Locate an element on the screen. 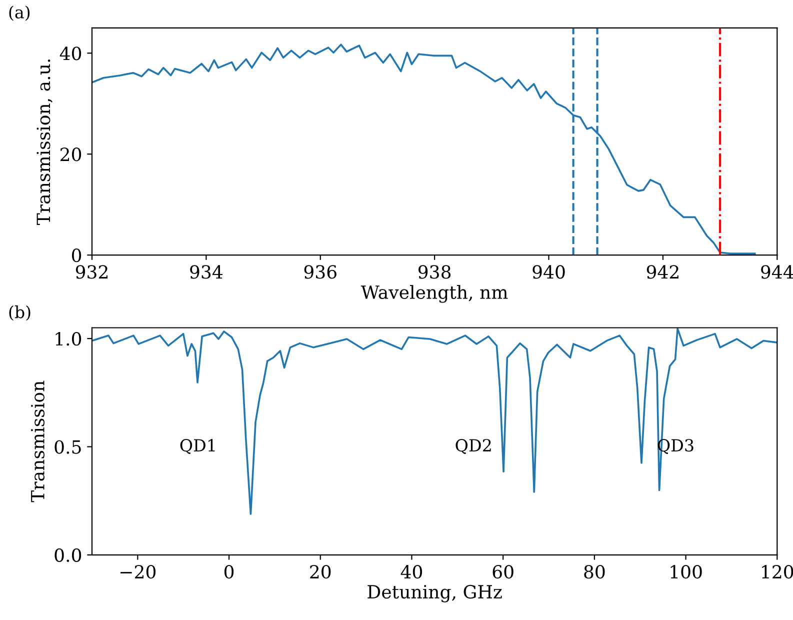 The width and height of the screenshot is (793, 620). x-tick-label: 20 is located at coordinates (320, 571).